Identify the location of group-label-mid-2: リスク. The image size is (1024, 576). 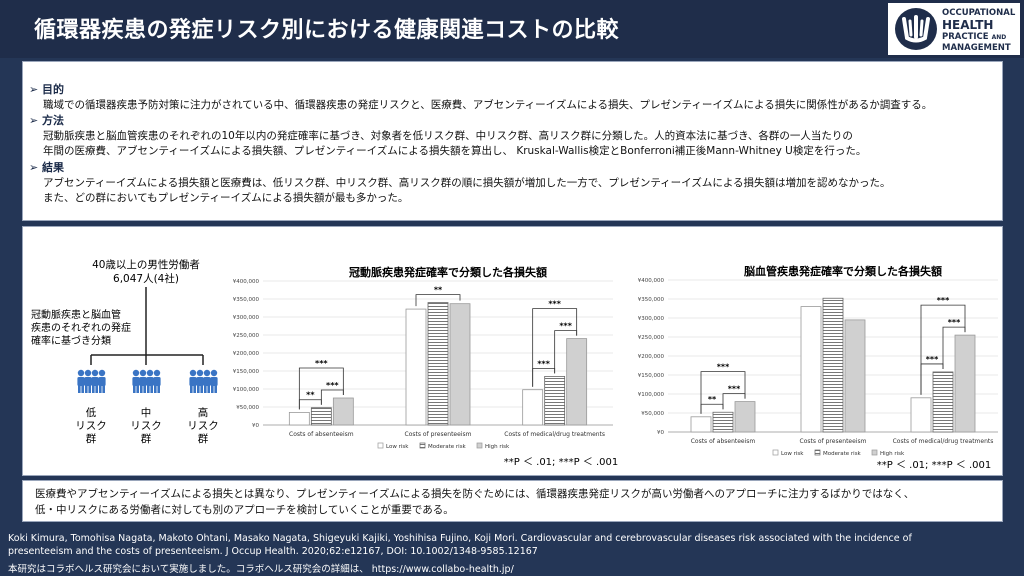
(146, 426).